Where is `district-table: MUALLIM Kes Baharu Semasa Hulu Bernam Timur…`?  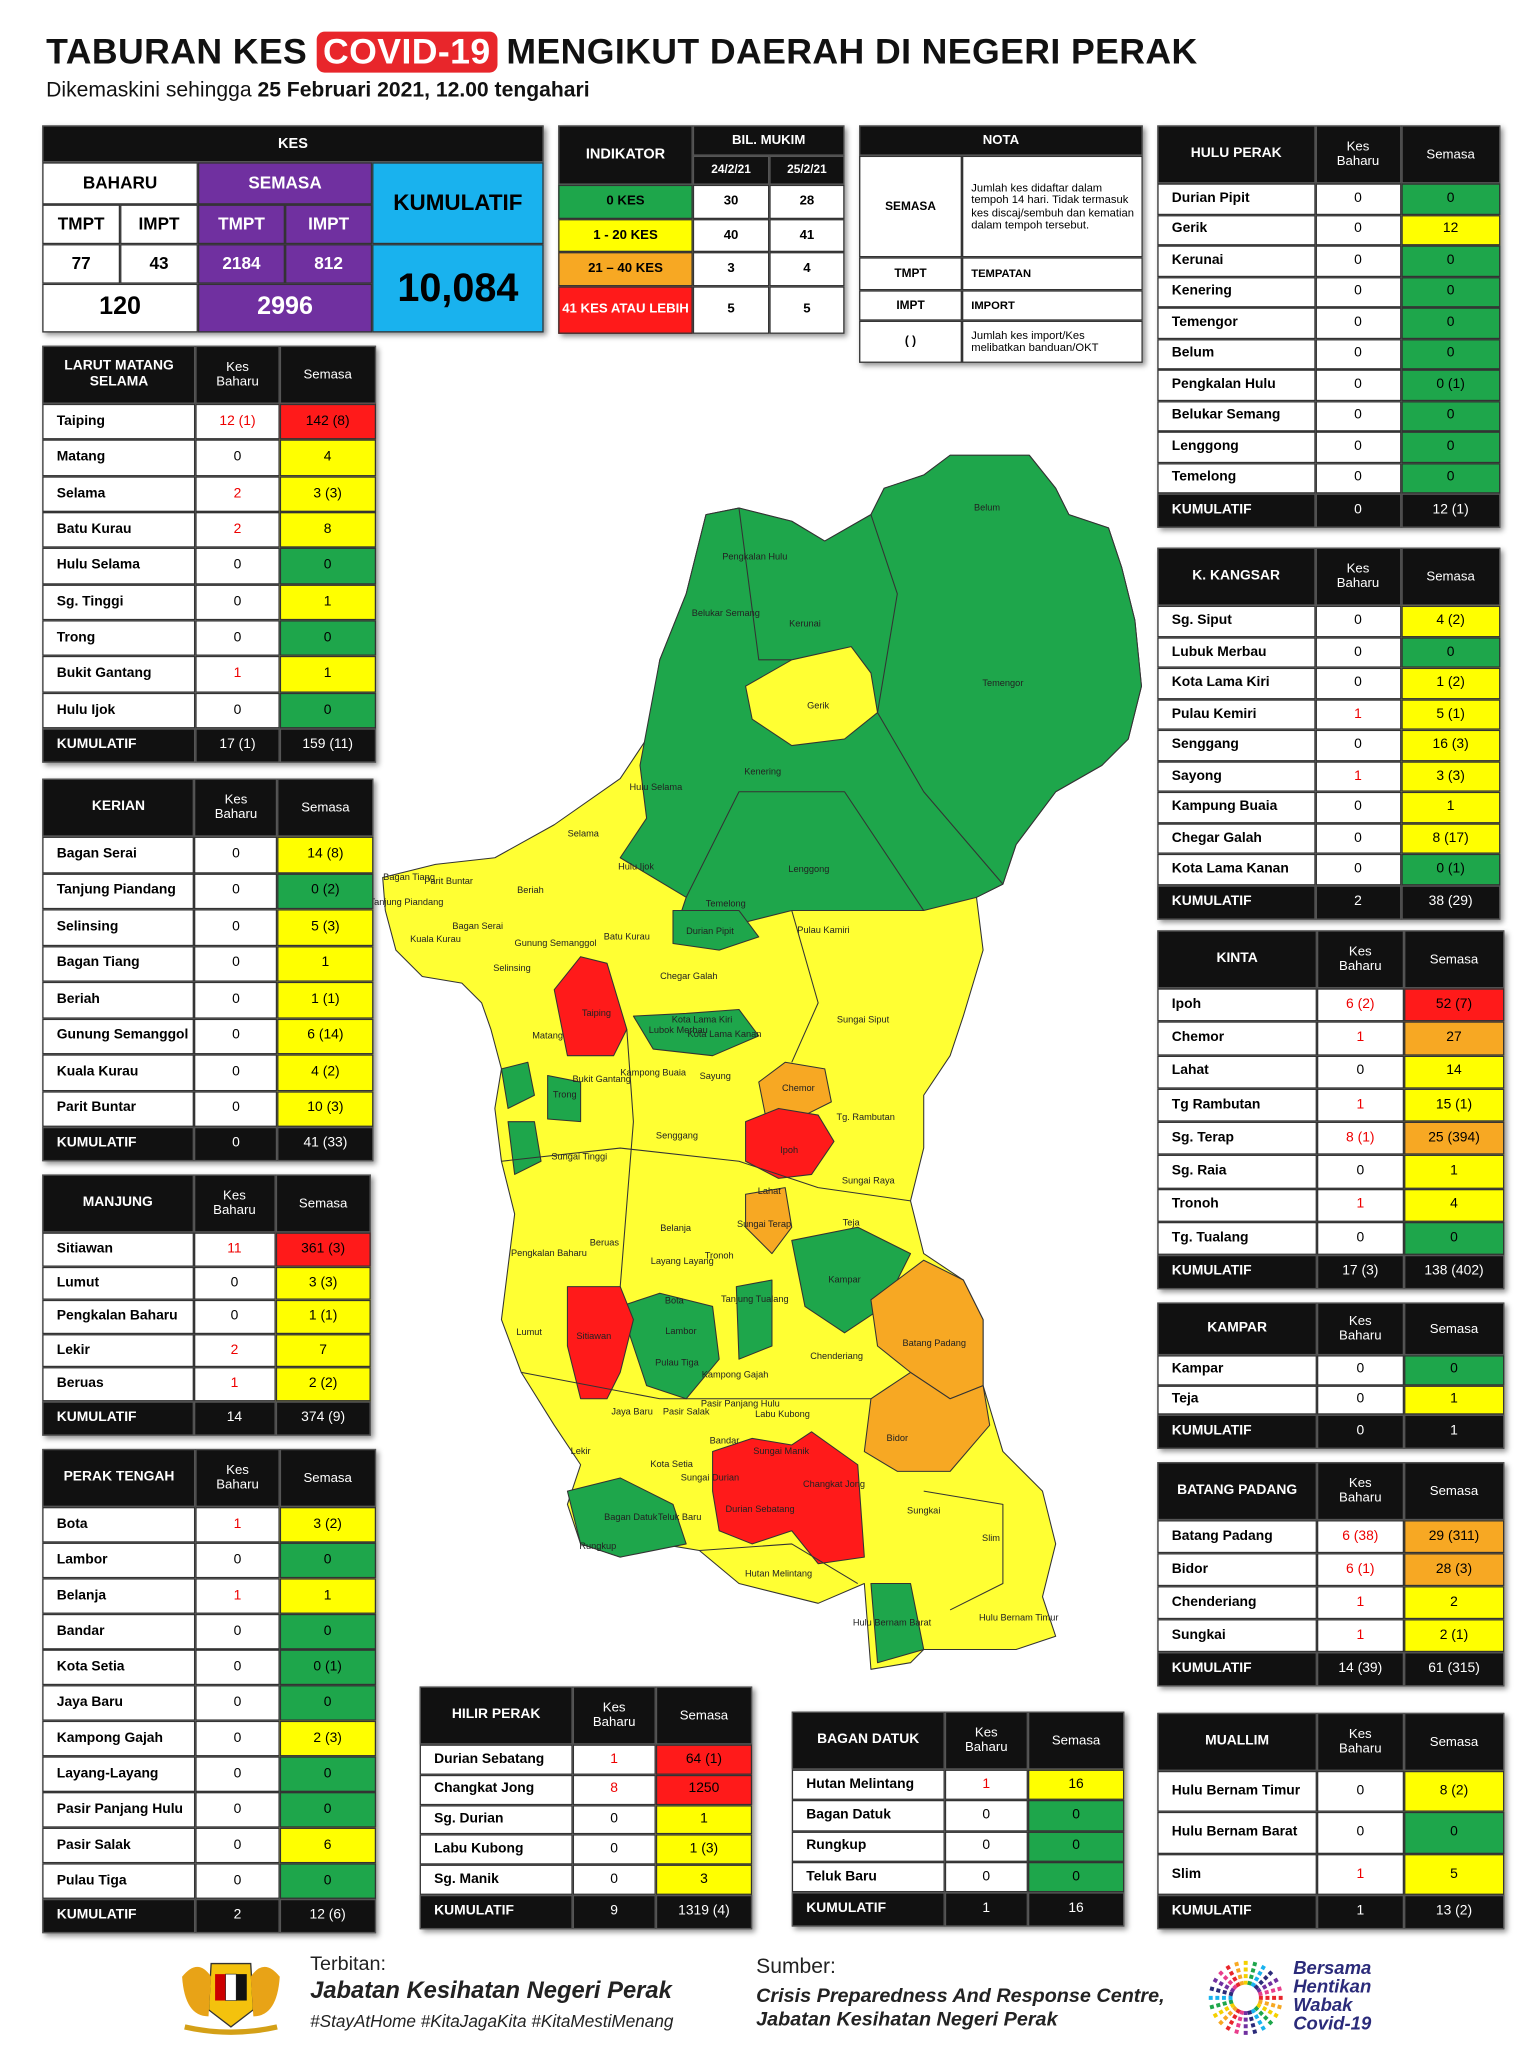
district-table: MUALLIM Kes Baharu Semasa Hulu Bernam Timur… is located at coordinates (1331, 1821).